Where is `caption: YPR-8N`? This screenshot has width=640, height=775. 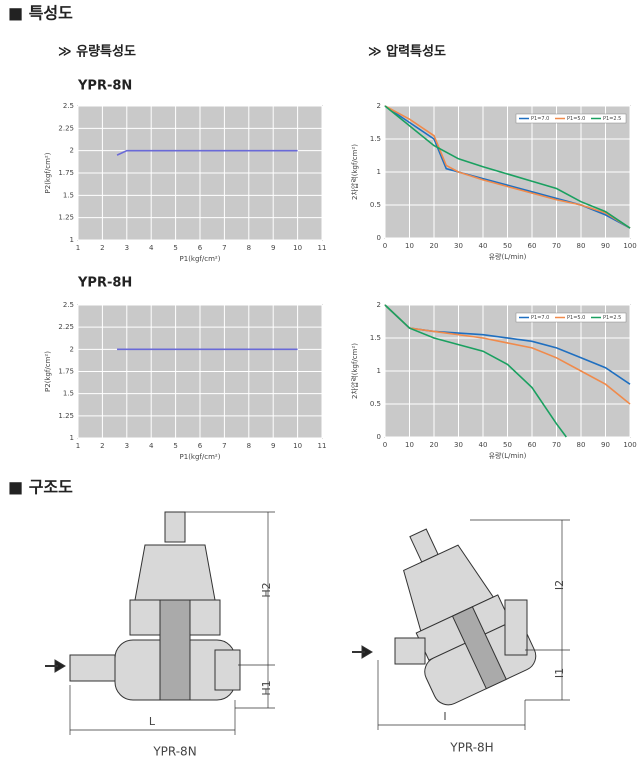
caption: YPR-8N is located at coordinates (174, 752).